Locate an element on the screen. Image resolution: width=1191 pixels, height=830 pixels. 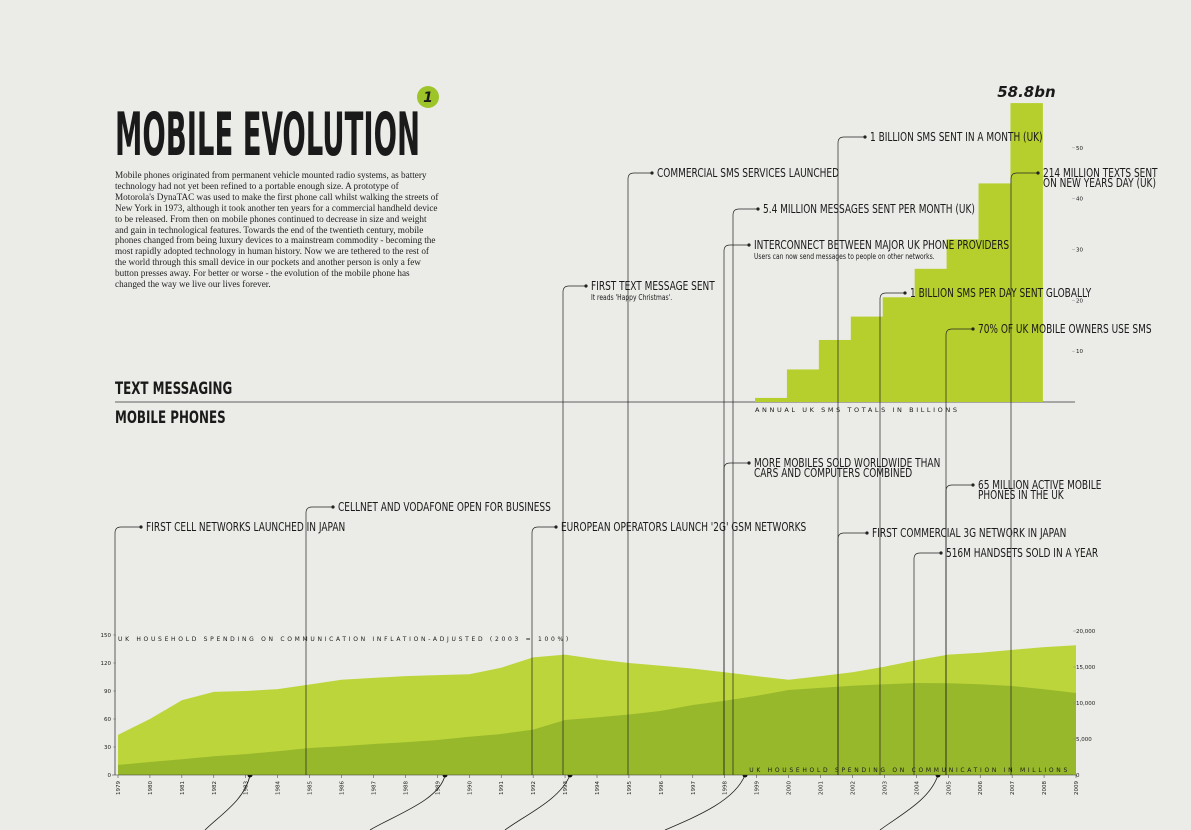
x-tick-label: 1985 is located at coordinates (311, 788).